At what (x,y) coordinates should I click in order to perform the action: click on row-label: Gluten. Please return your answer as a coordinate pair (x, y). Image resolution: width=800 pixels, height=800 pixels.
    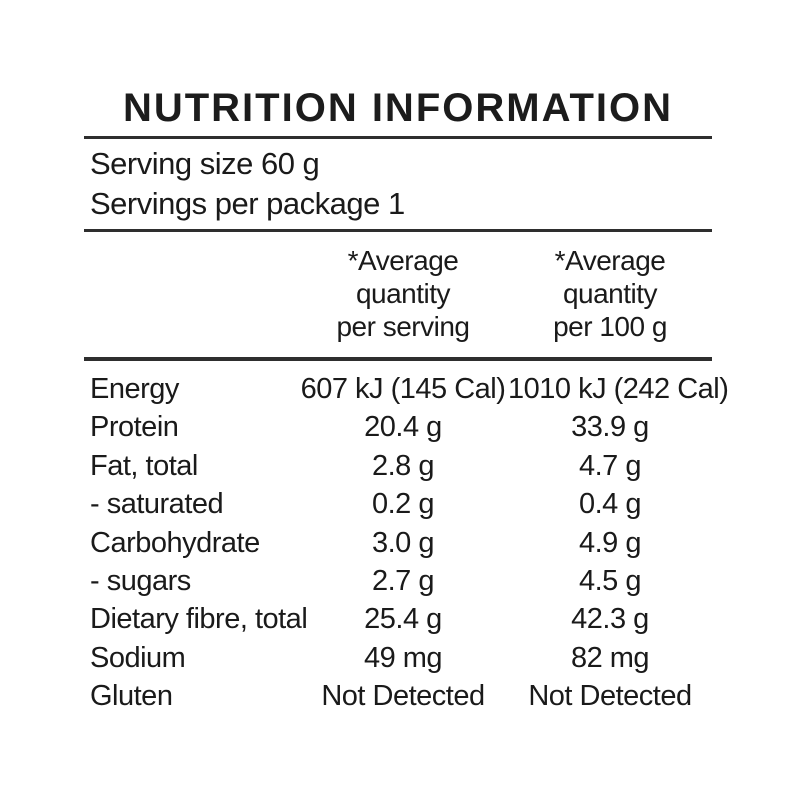
    Looking at the image, I should click on (131, 696).